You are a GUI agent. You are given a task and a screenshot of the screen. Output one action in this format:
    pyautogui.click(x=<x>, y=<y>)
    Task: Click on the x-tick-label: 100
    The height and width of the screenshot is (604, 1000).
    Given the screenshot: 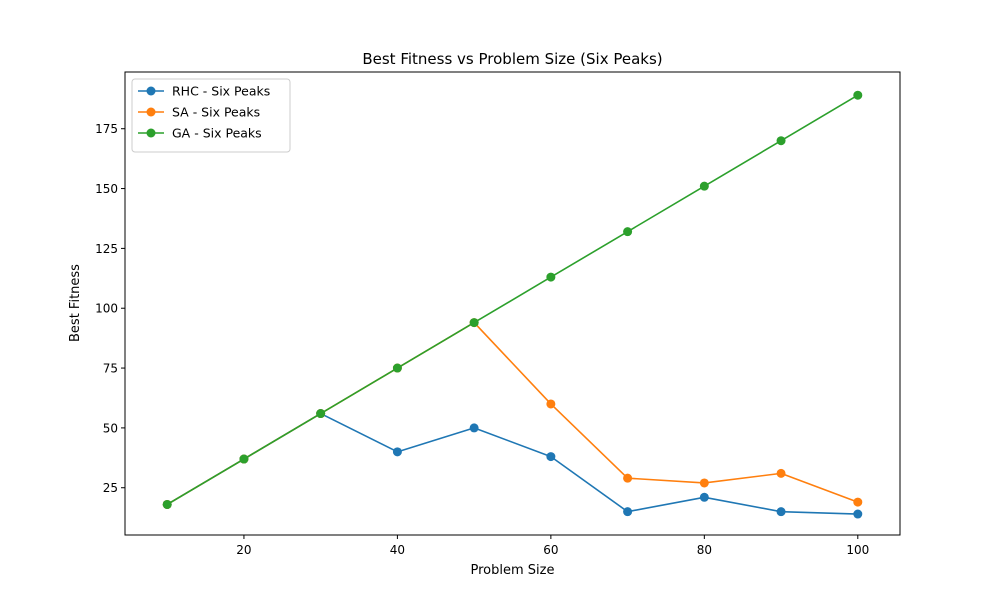 What is the action you would take?
    pyautogui.click(x=857, y=550)
    